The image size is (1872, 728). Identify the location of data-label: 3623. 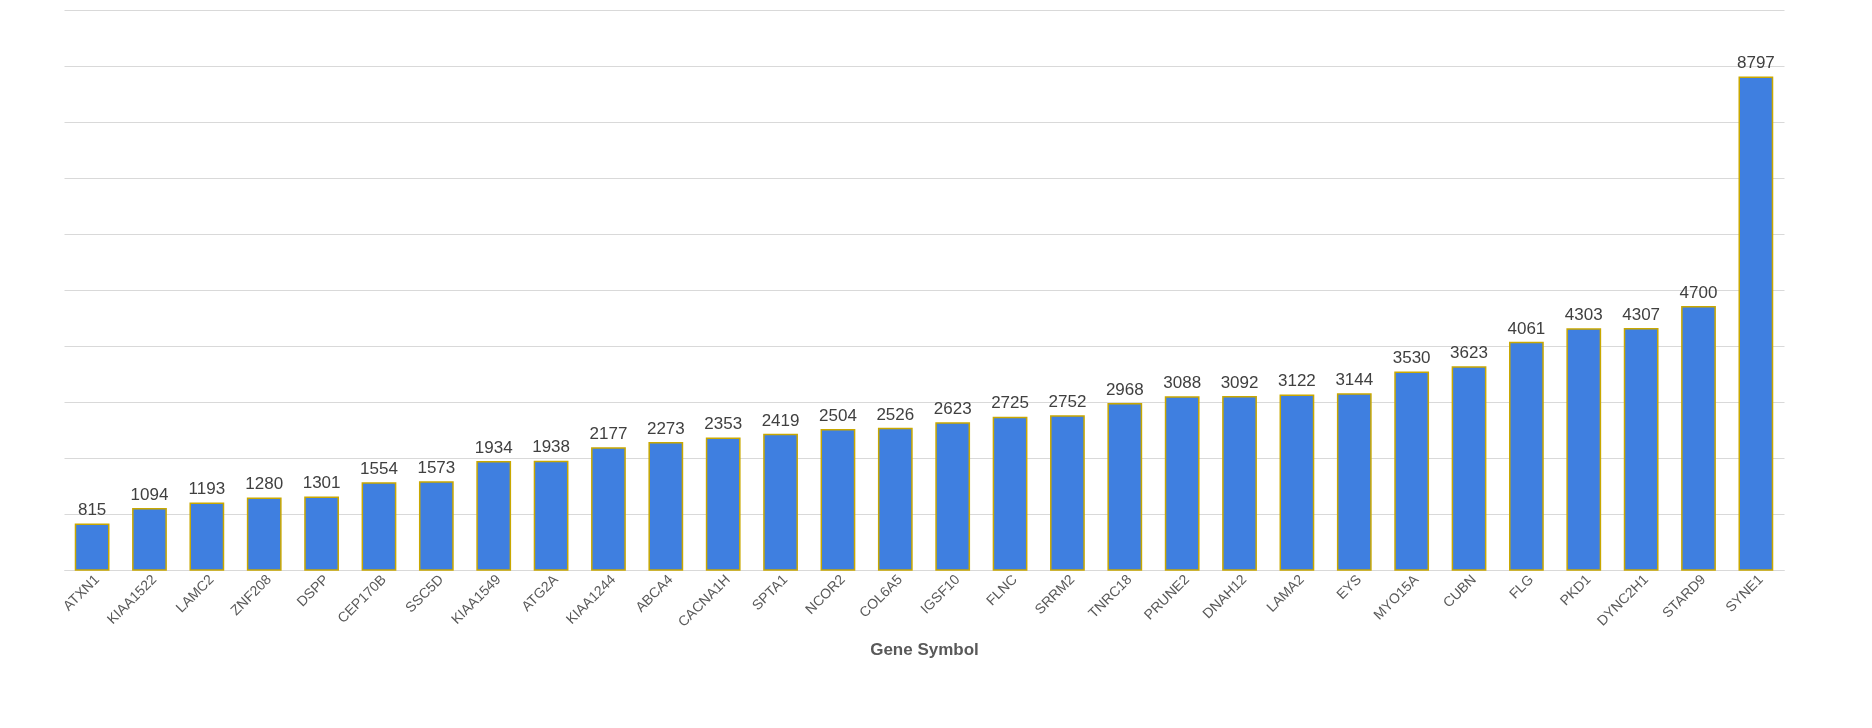
(1469, 353).